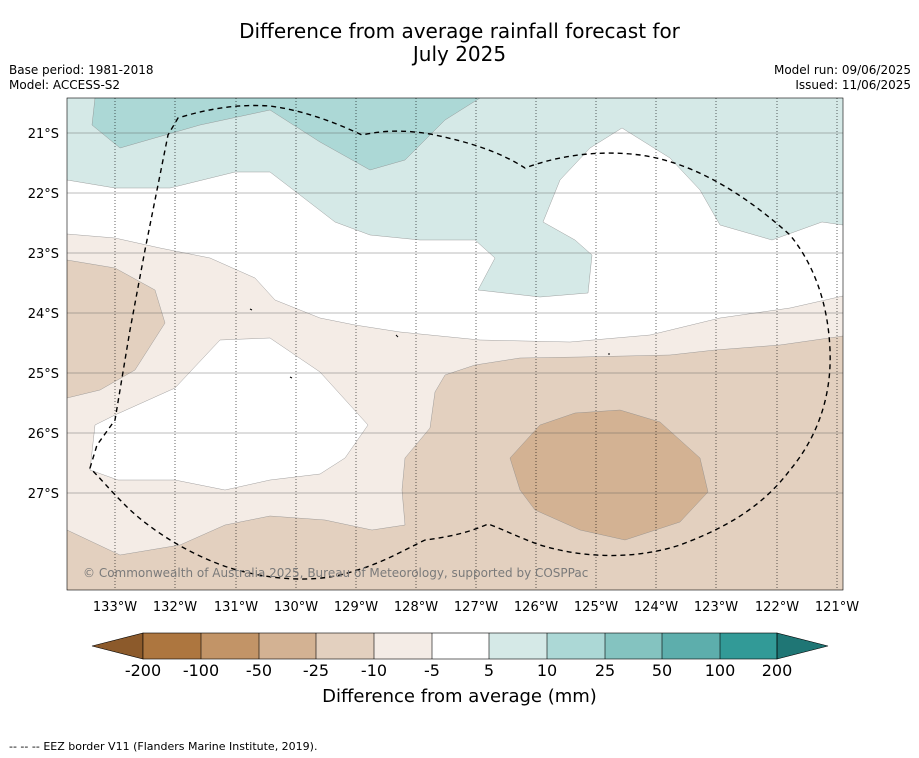 The height and width of the screenshot is (758, 919). What do you see at coordinates (65, 85) in the screenshot?
I see `model-name-text: Model: ACCESS-S2` at bounding box center [65, 85].